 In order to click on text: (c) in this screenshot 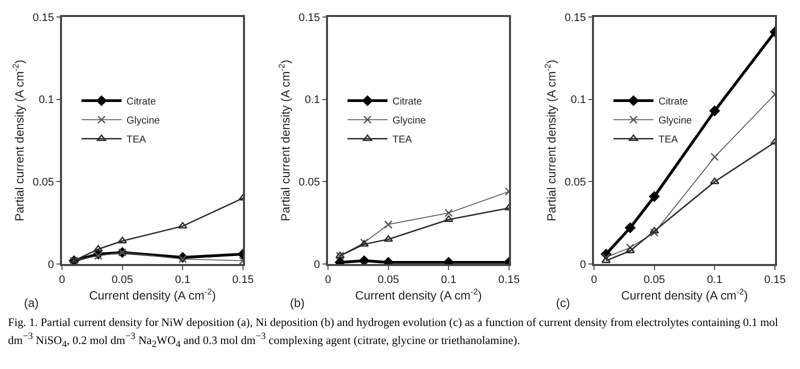, I will do `click(563, 303)`.